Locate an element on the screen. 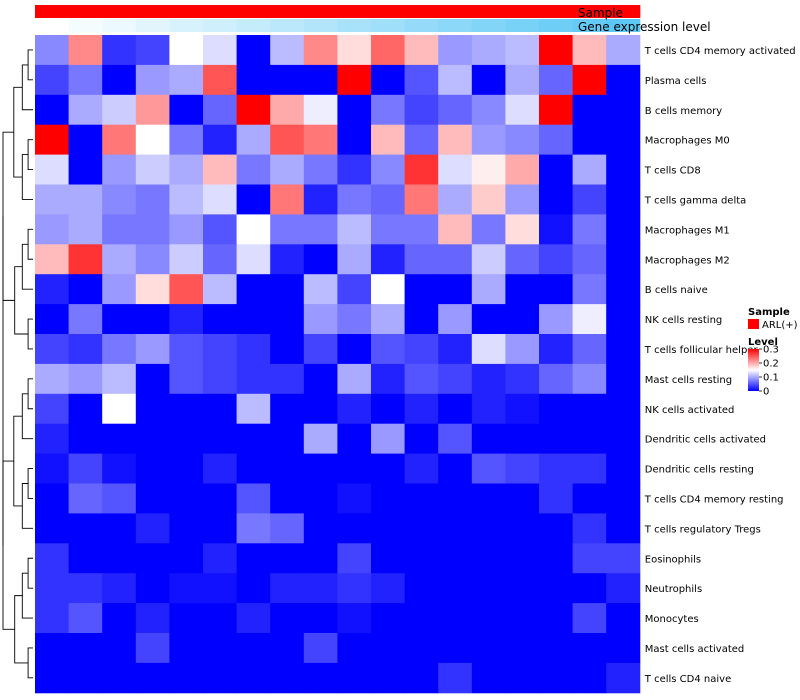 The width and height of the screenshot is (800, 700). row-label: B cells naive is located at coordinates (676, 290).